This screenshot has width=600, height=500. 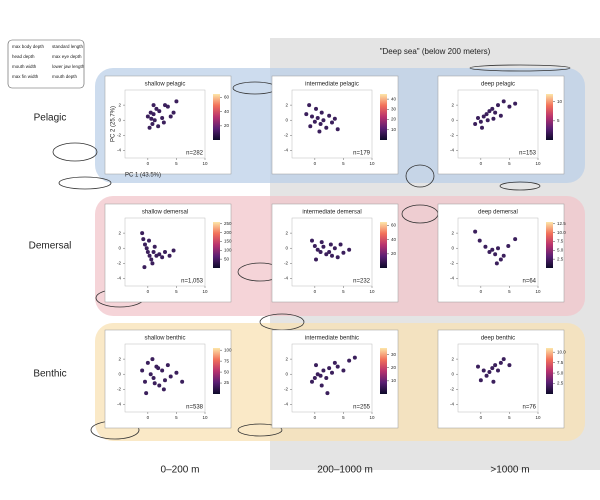 What do you see at coordinates (195, 154) in the screenshot?
I see `sample-size: n=282` at bounding box center [195, 154].